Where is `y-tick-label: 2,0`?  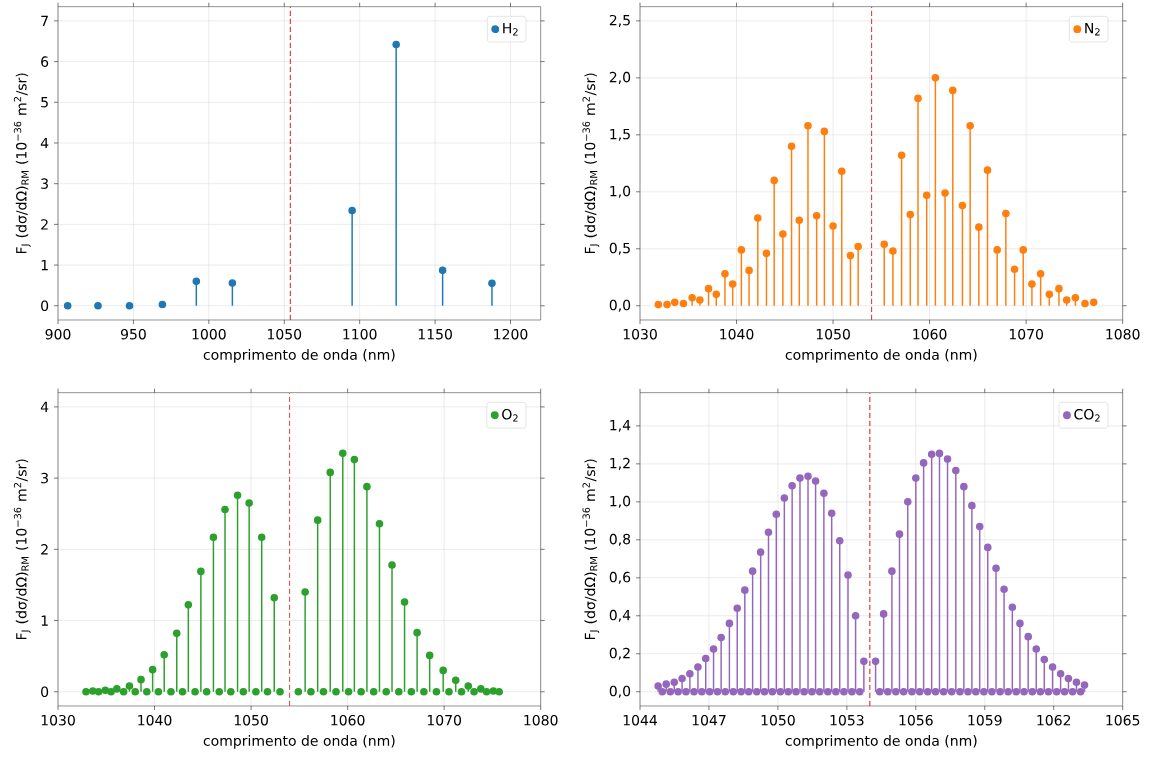
y-tick-label: 2,0 is located at coordinates (620, 77).